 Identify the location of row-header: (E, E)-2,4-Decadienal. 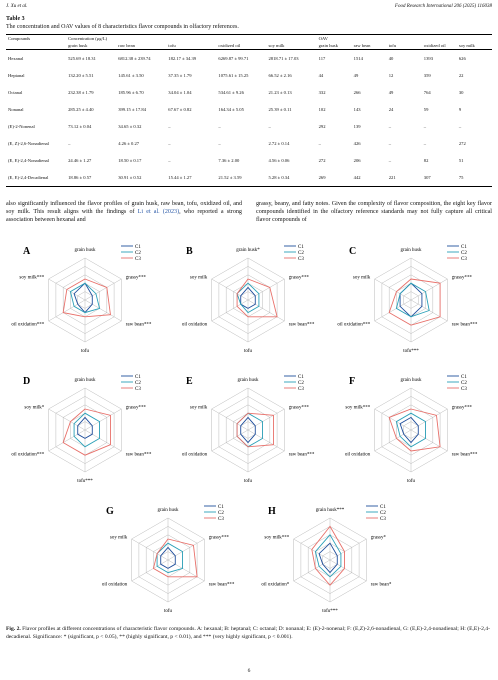
(36, 178).